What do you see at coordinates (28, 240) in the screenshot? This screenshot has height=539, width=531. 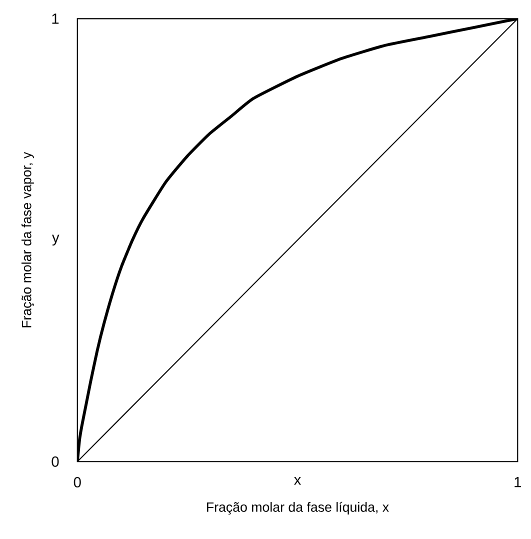 I see `y-axis-title: Fração molar da fase vapor, y` at bounding box center [28, 240].